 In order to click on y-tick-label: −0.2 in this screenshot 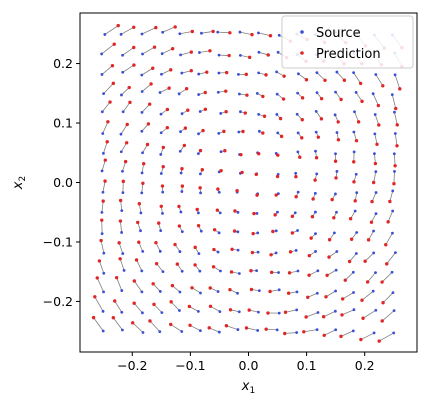, I will do `click(58, 301)`.